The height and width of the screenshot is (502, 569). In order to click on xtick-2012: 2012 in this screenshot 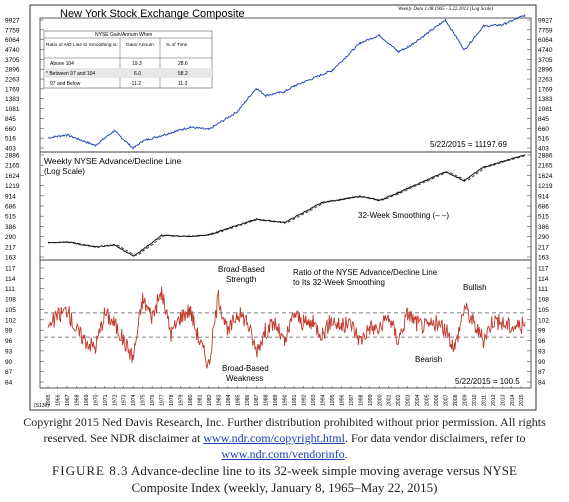, I will do `click(494, 400)`.